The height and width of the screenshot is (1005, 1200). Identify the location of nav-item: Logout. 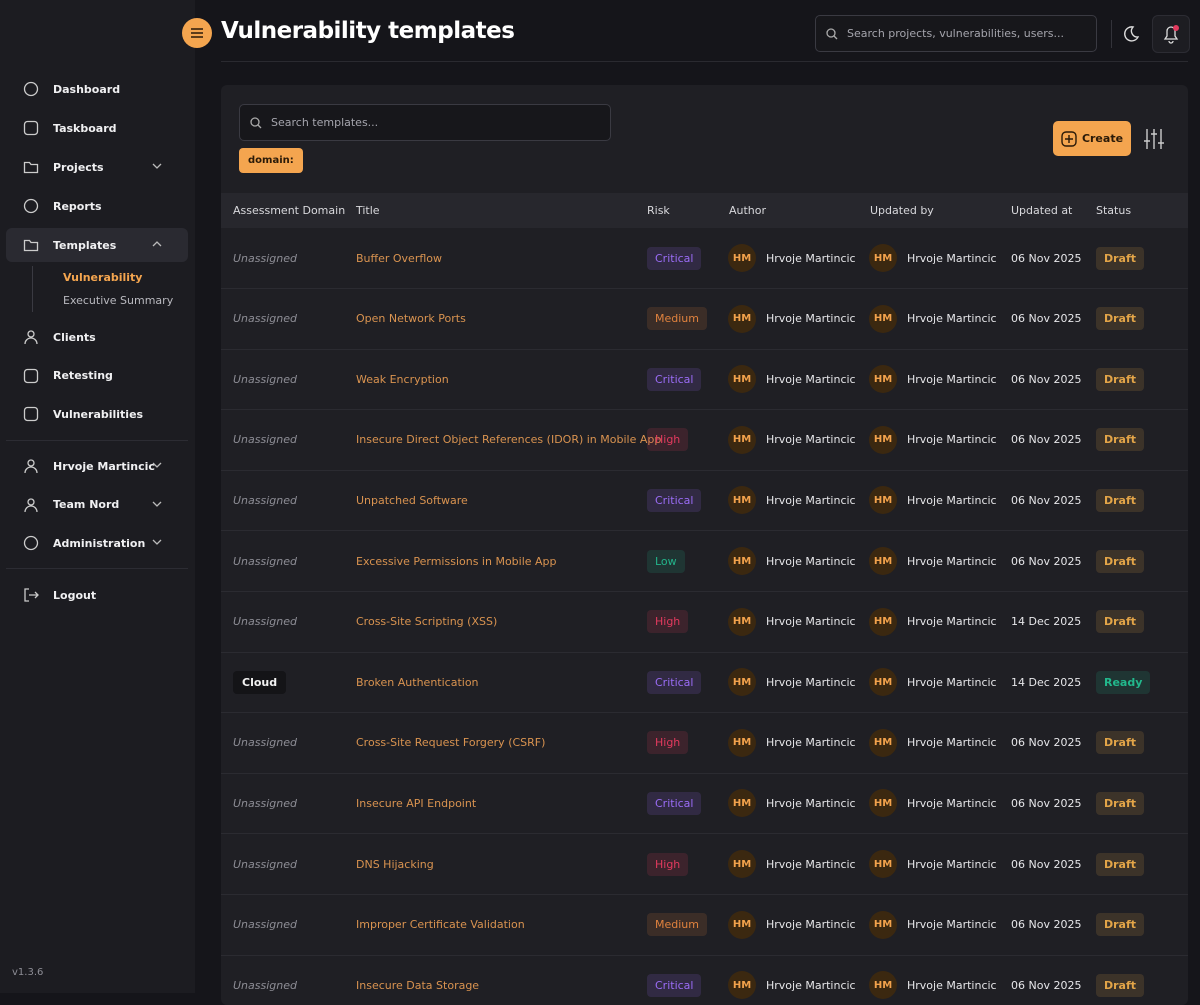
(97, 595).